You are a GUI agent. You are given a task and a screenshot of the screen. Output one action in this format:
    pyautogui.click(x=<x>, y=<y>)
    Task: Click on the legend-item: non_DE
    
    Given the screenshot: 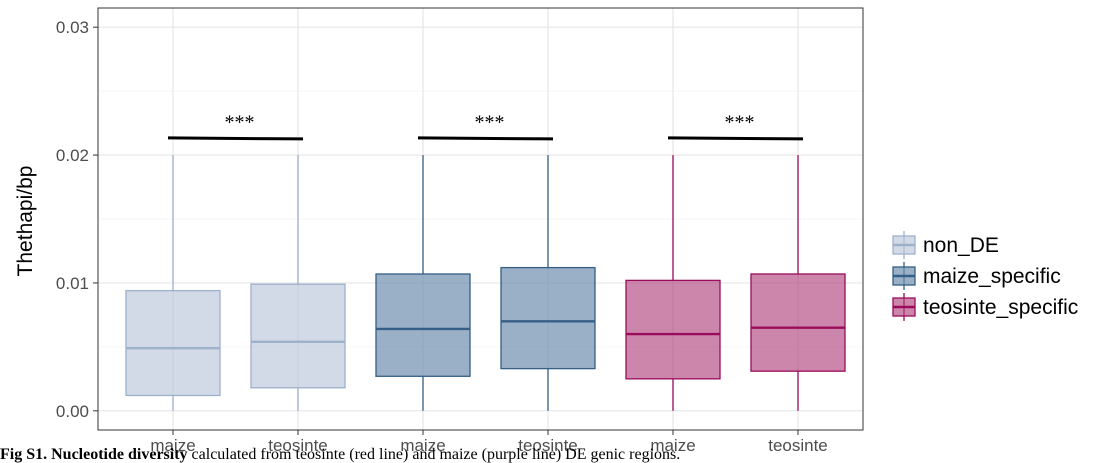 What is the action you would take?
    pyautogui.click(x=945, y=245)
    